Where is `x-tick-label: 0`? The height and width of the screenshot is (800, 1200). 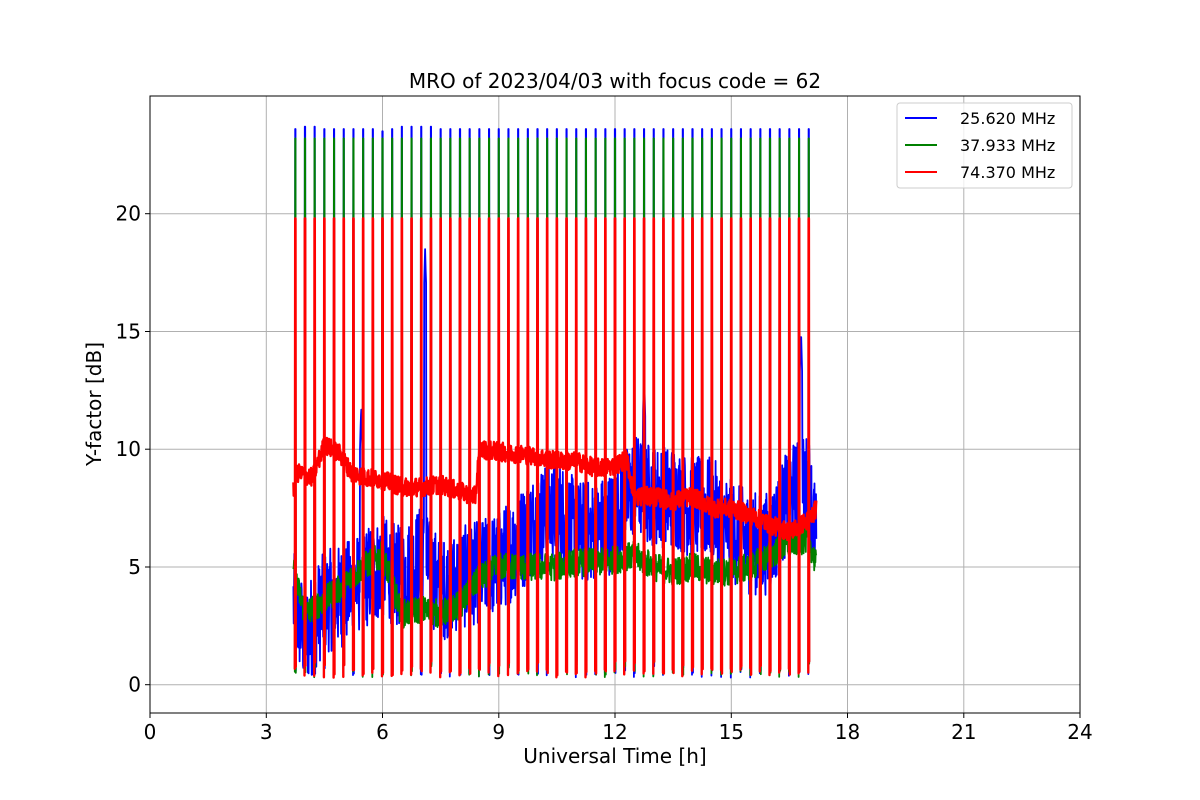 x-tick-label: 0 is located at coordinates (150, 732).